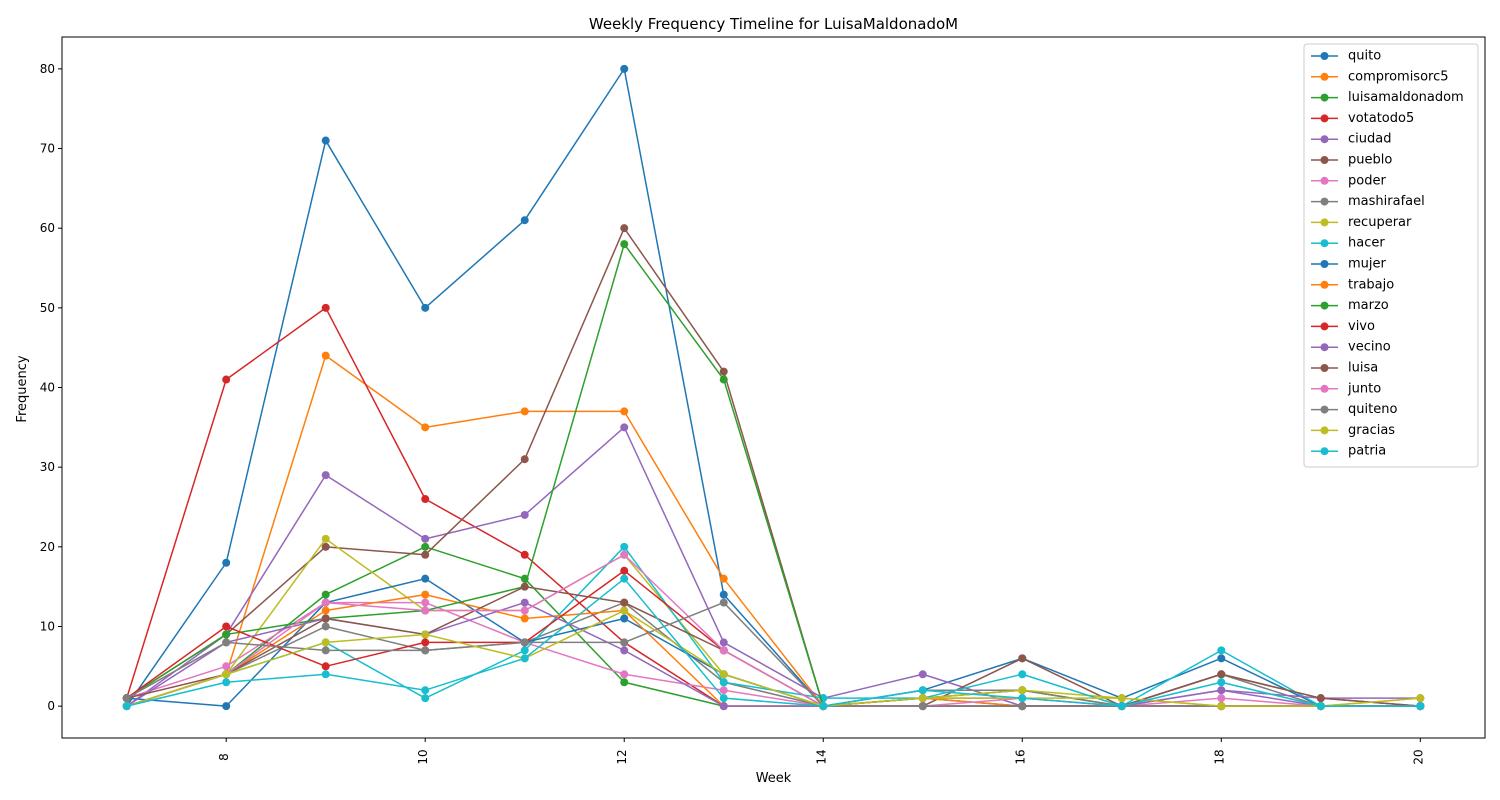  What do you see at coordinates (1369, 347) in the screenshot?
I see `legend-label: vecino` at bounding box center [1369, 347].